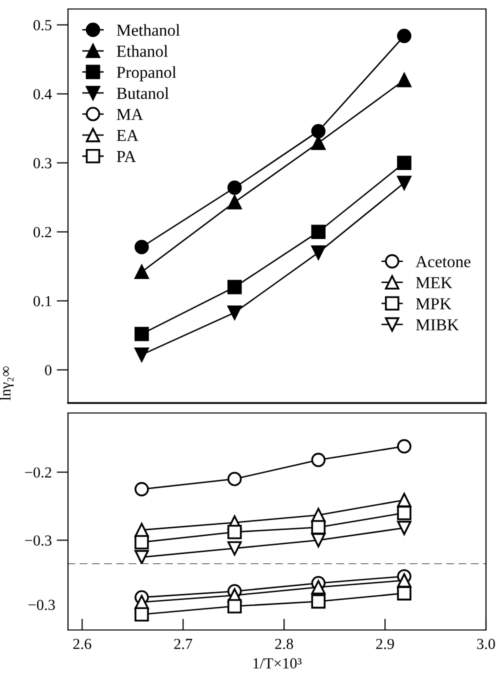 Image resolution: width=499 pixels, height=695 pixels. I want to click on x-tick-label: 2.6, so click(82, 644).